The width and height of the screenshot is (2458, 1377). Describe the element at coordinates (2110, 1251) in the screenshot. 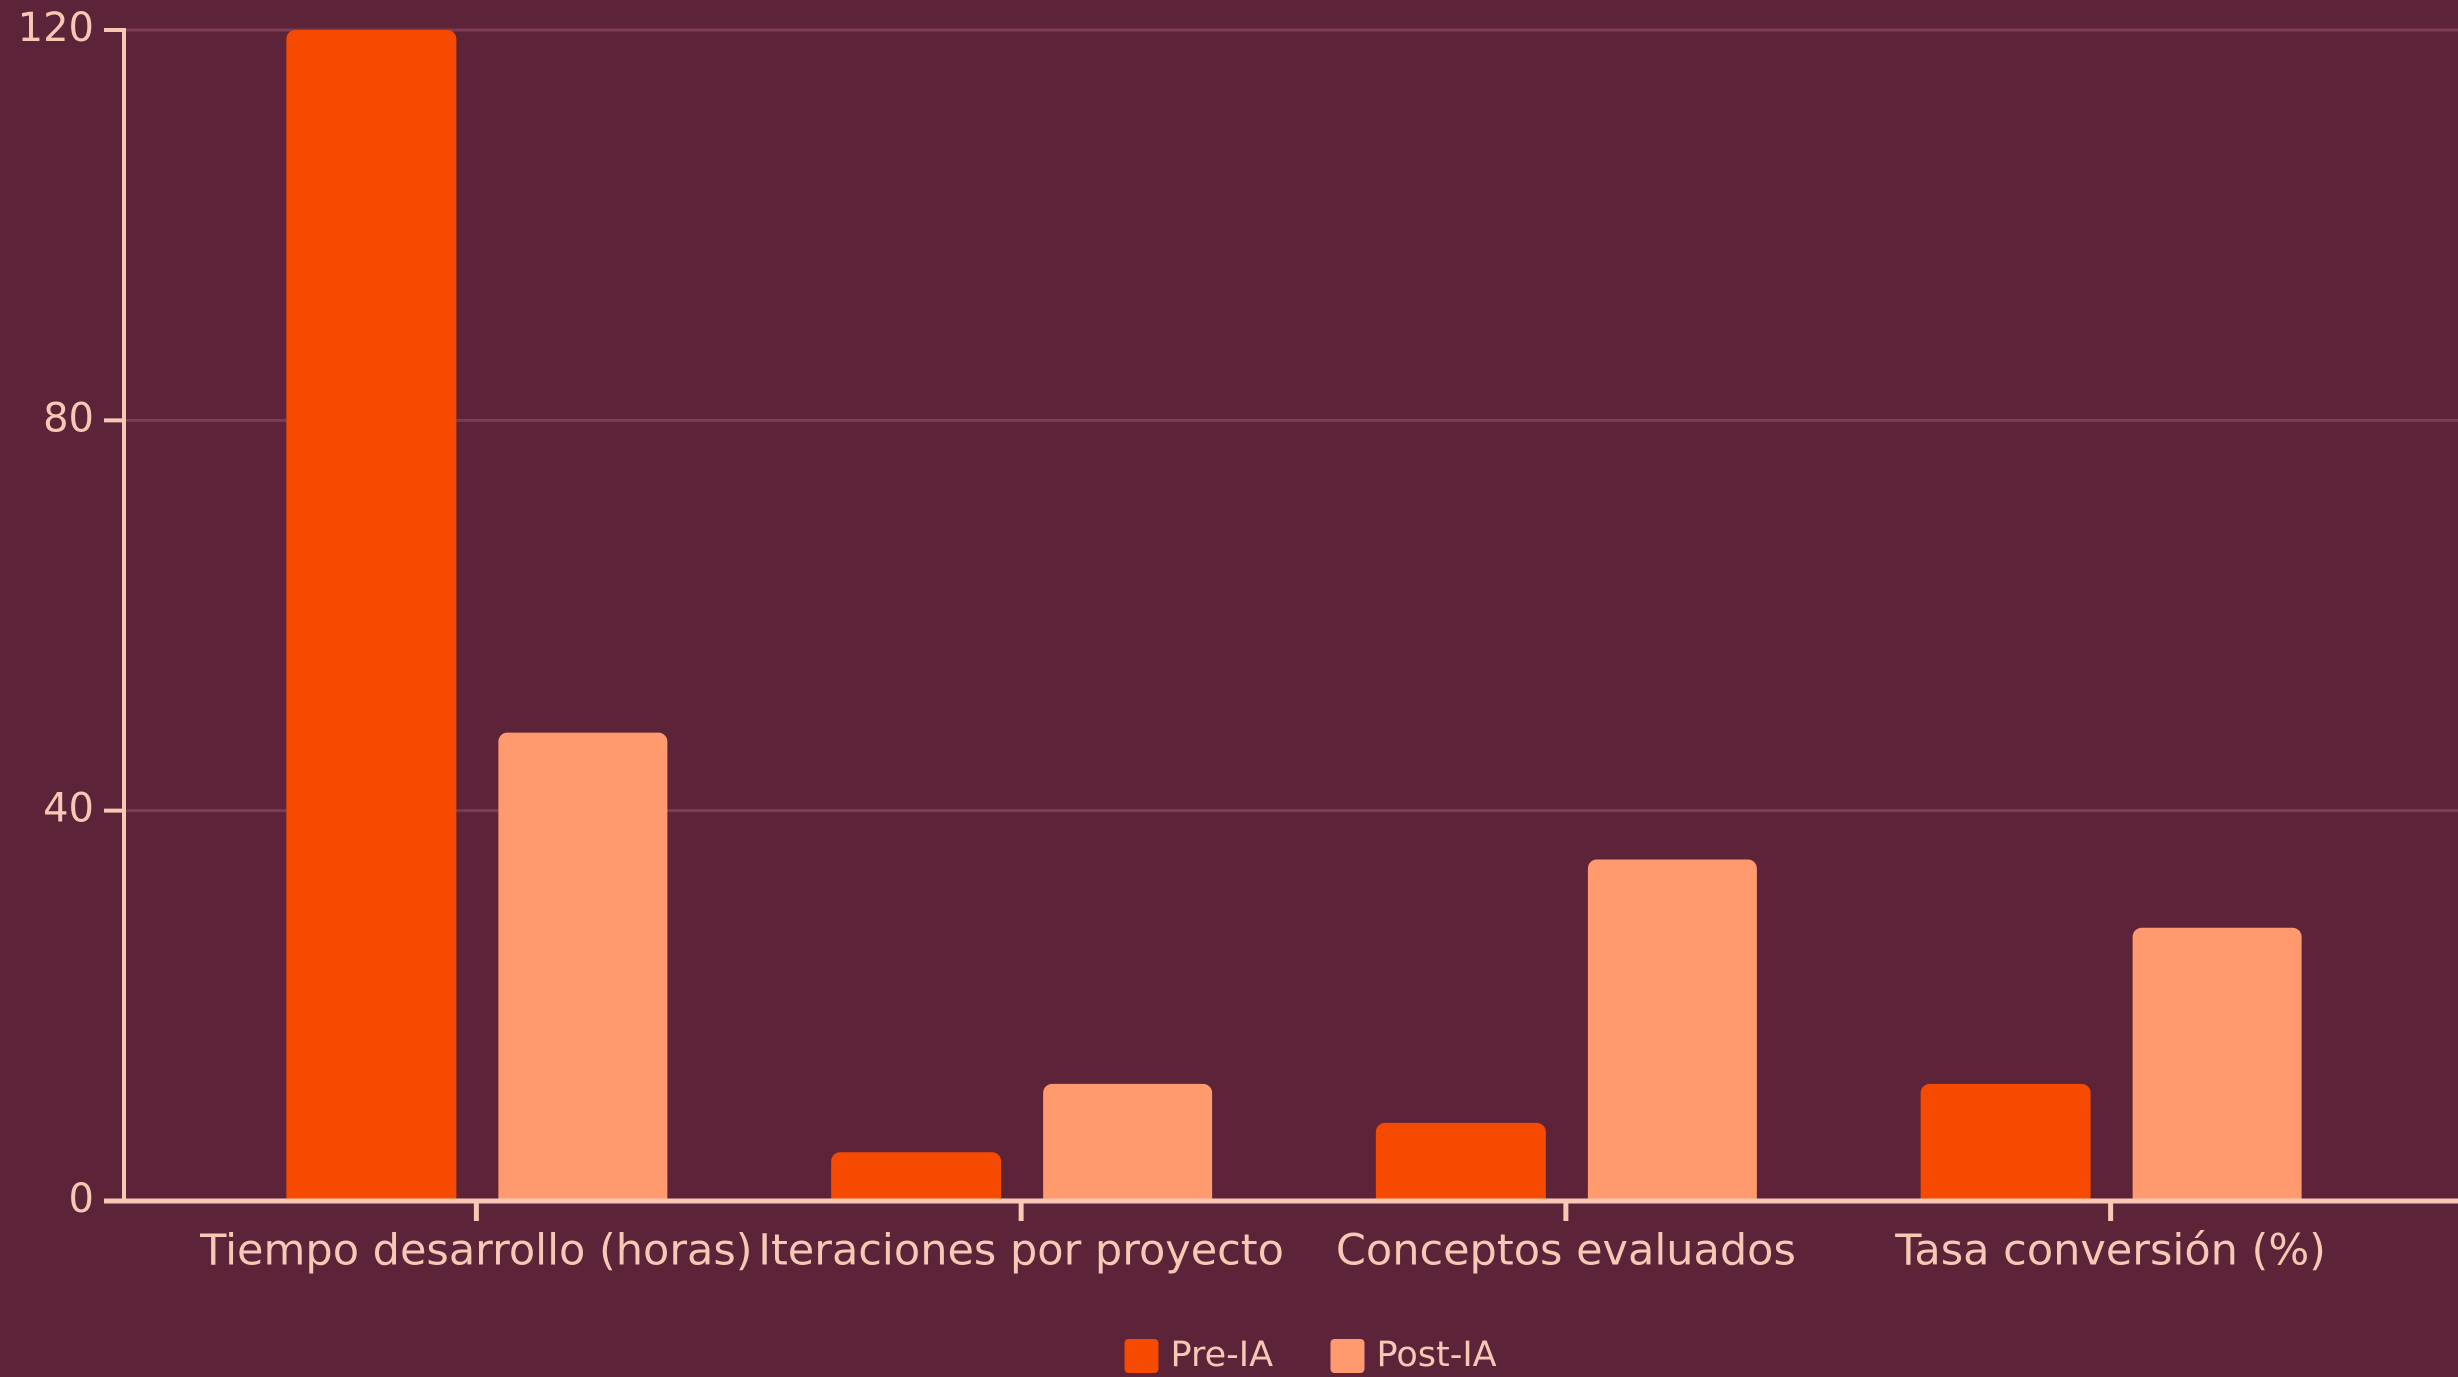

I see `x-tick-label: Tasa conversión (%)` at that location.